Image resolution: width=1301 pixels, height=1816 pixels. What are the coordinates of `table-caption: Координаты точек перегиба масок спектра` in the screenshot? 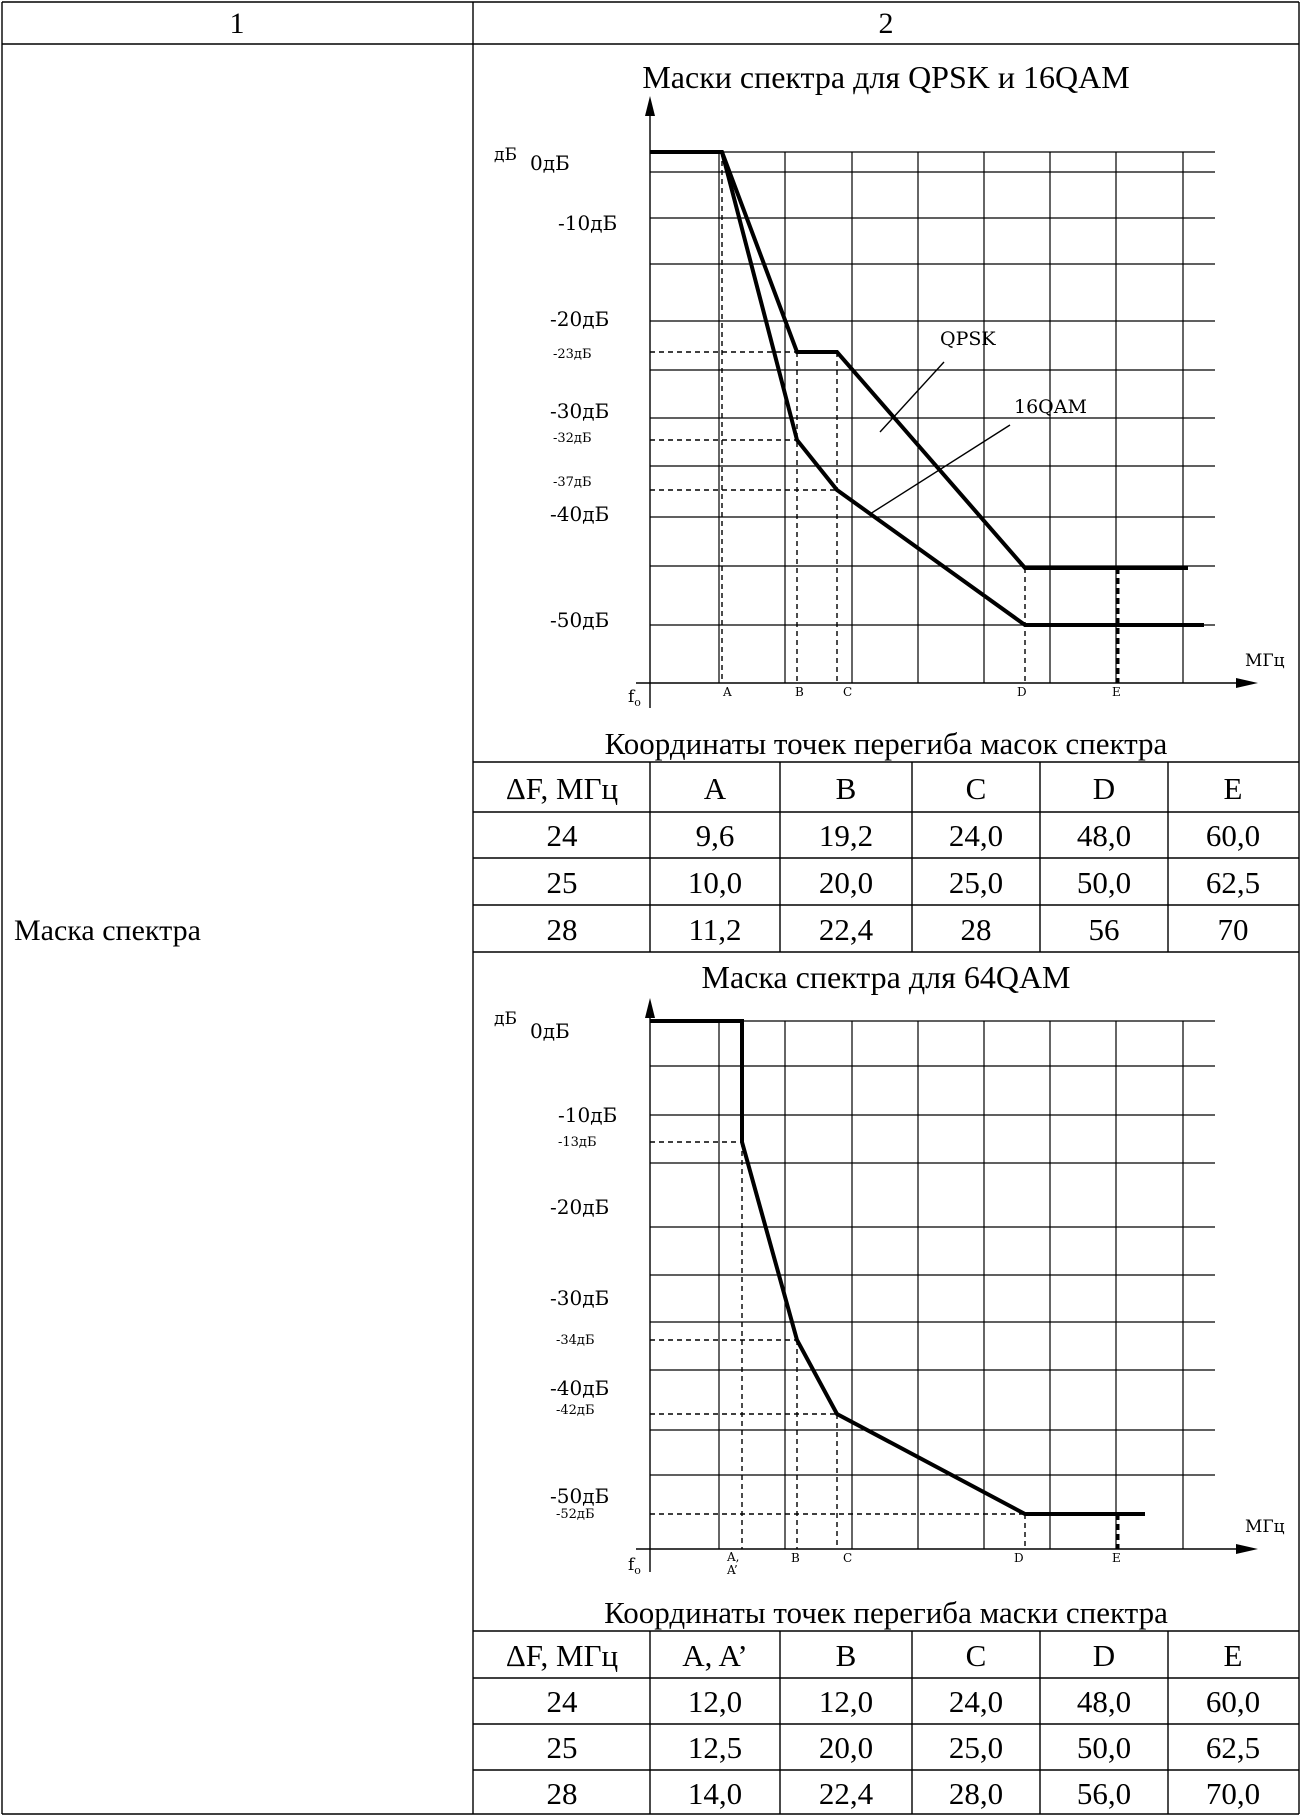 It's located at (886, 743).